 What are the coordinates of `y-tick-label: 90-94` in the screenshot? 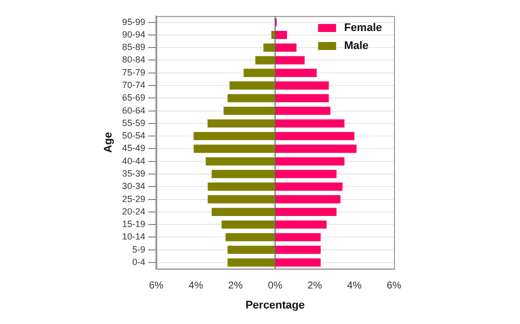 It's located at (134, 34).